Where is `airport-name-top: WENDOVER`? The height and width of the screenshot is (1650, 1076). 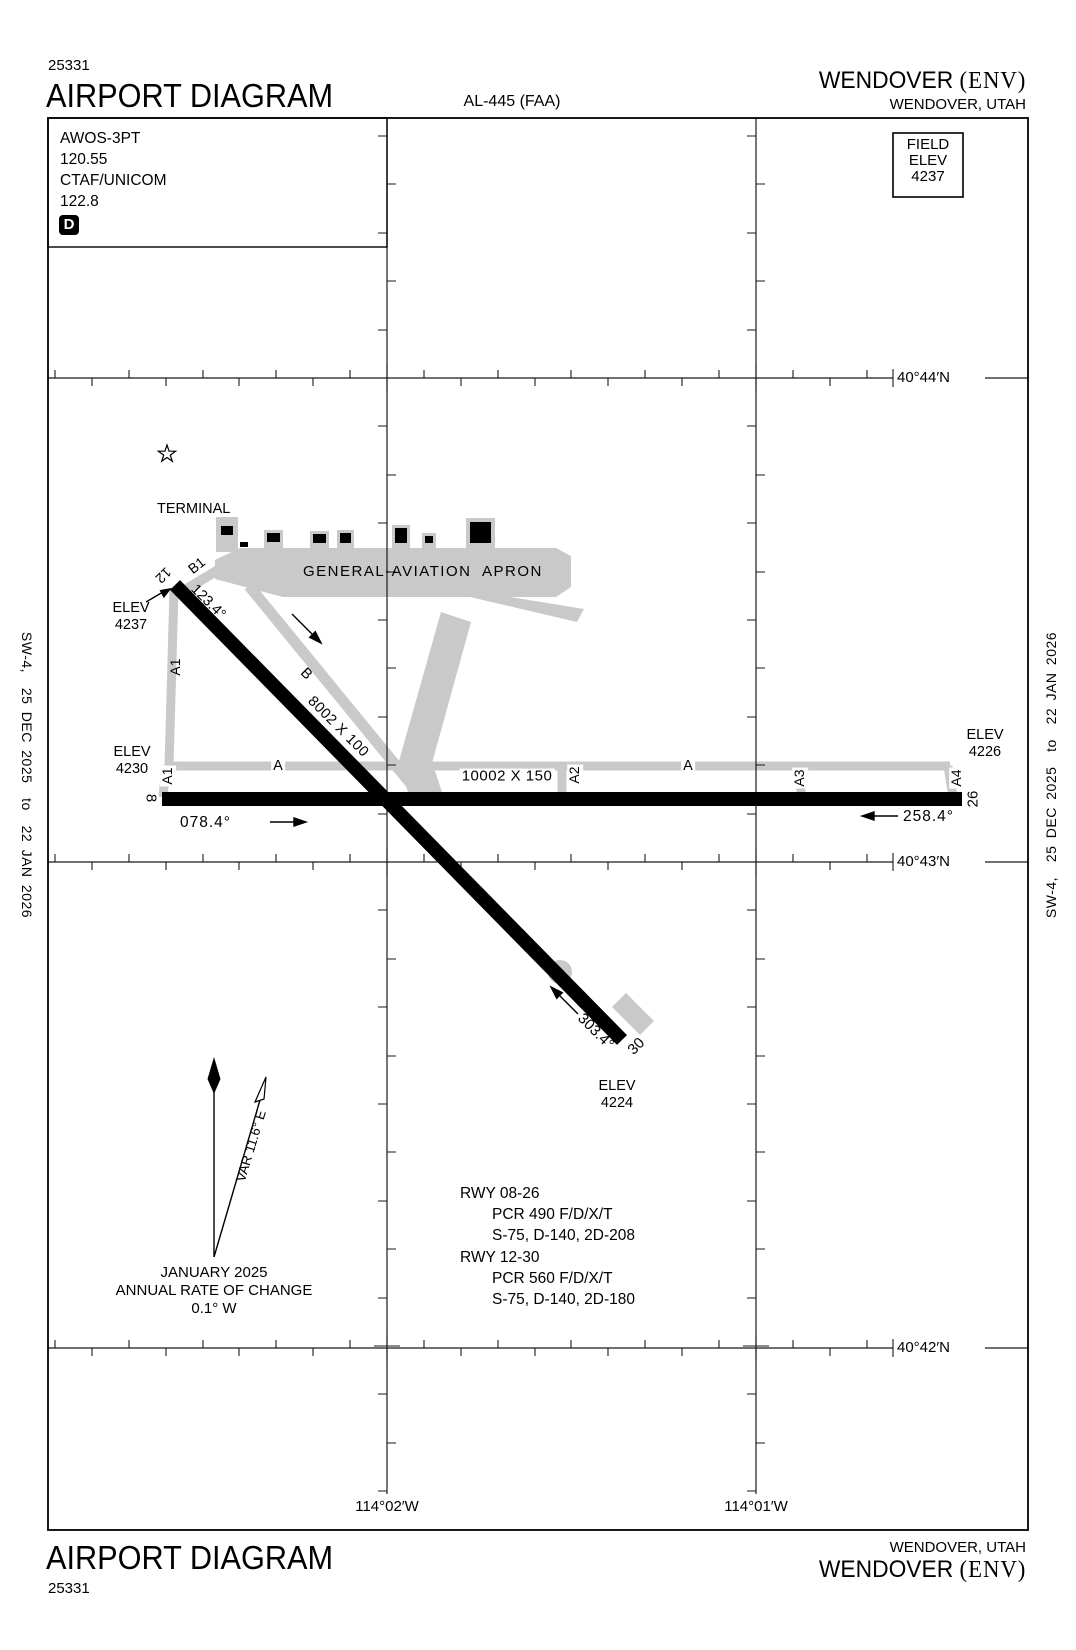
airport-name-top: WENDOVER is located at coordinates (889, 80).